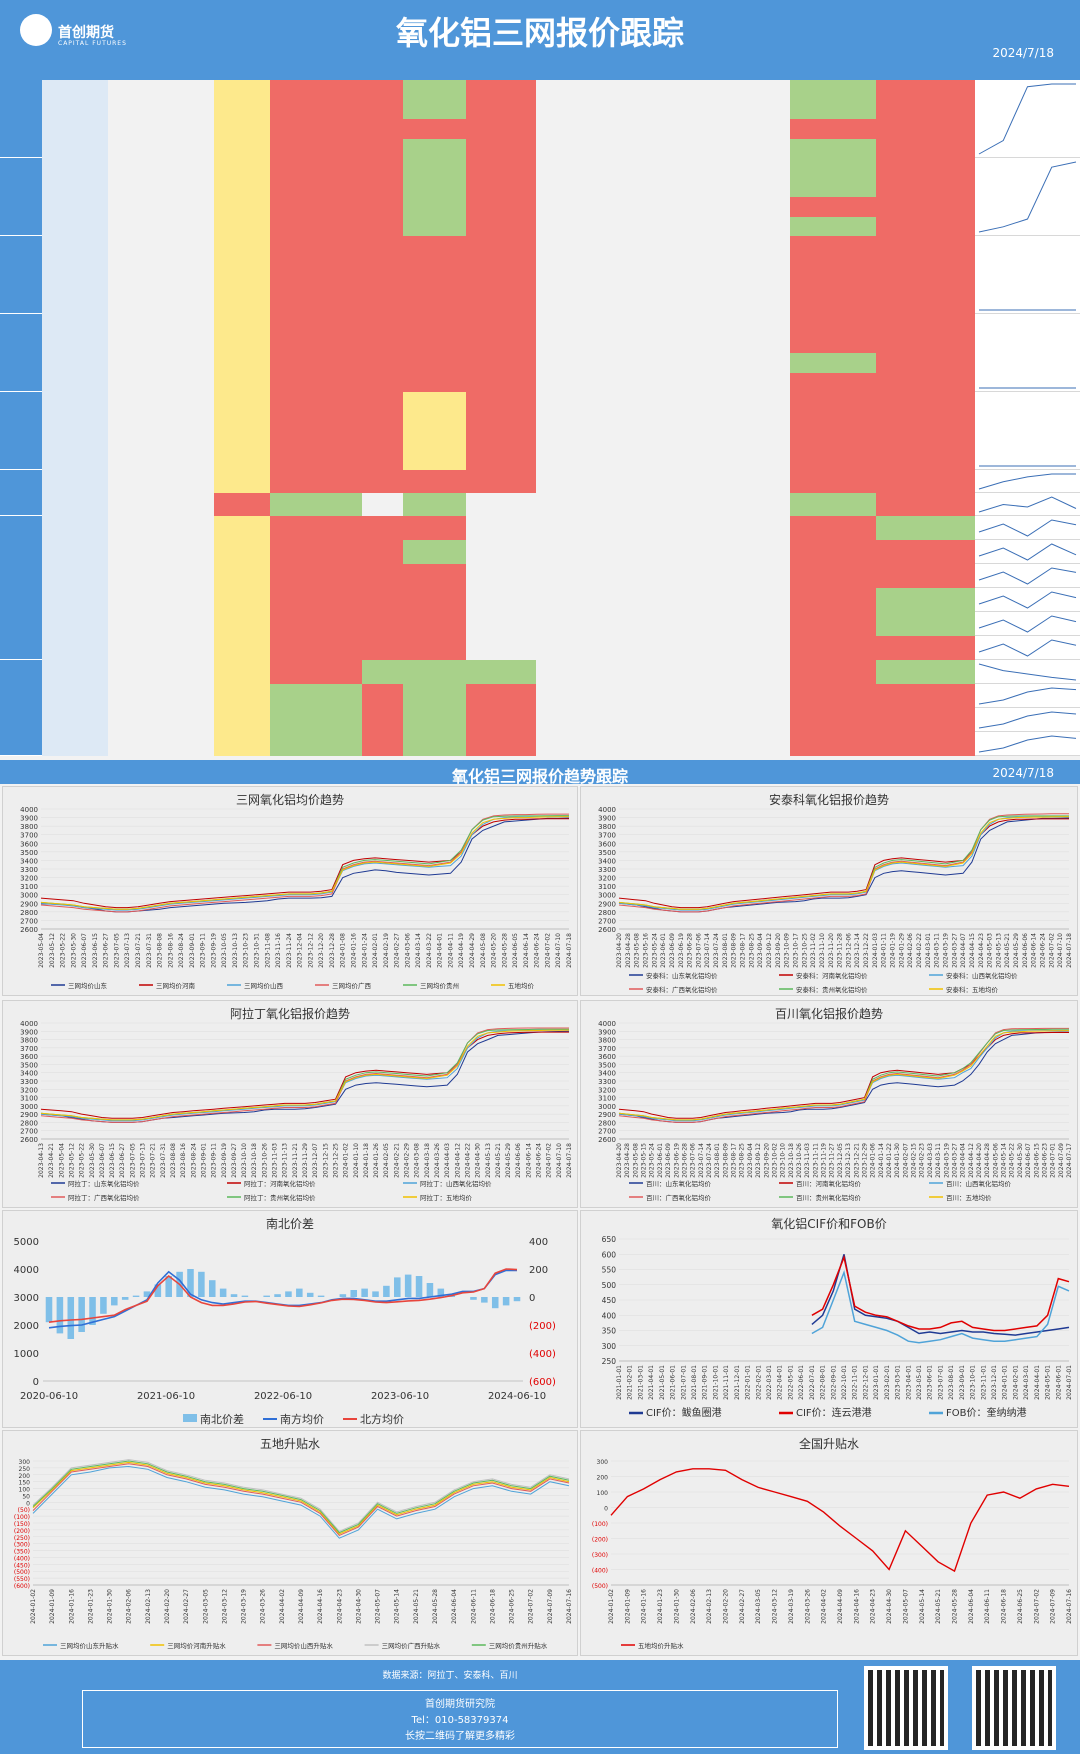  I want to click on legend-label: 百川：贵州氧化铝均价, so click(829, 1197).